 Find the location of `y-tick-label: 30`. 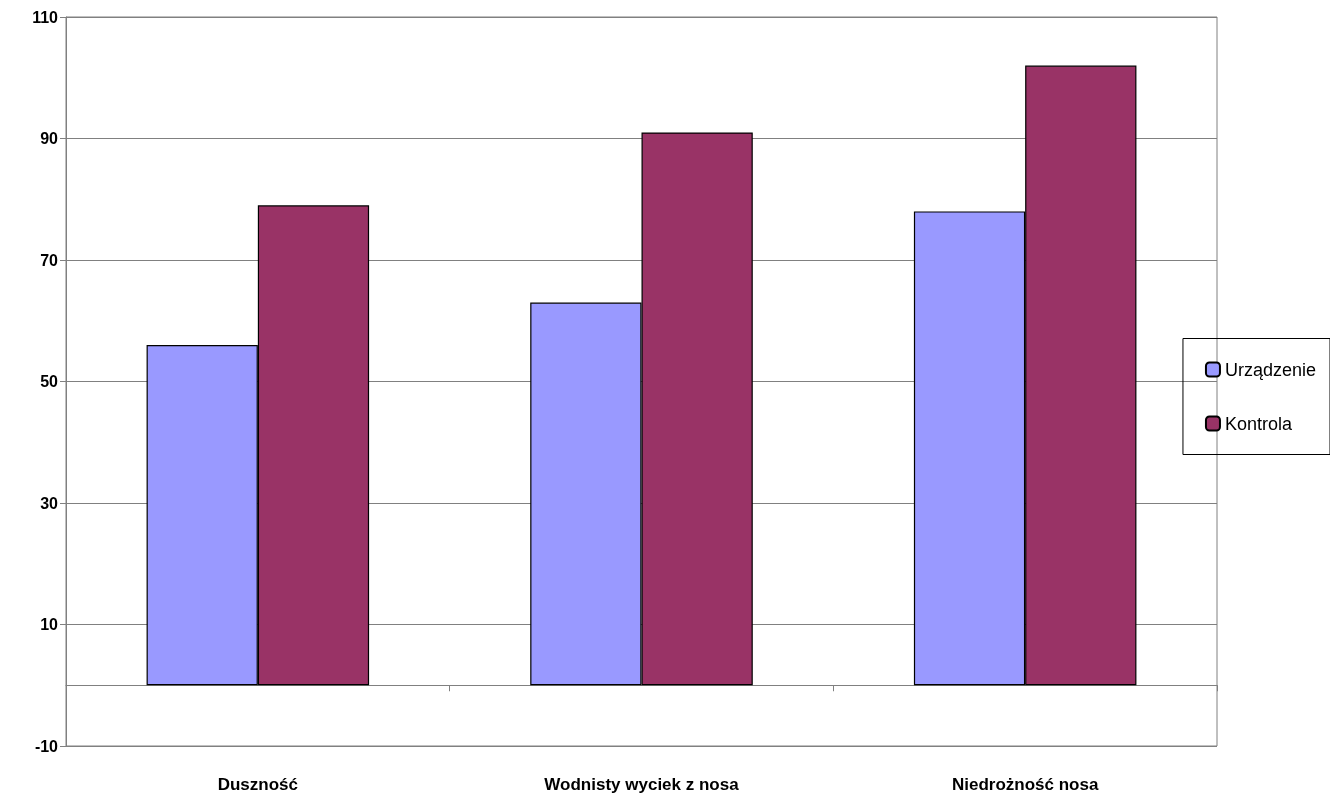

y-tick-label: 30 is located at coordinates (49, 503).